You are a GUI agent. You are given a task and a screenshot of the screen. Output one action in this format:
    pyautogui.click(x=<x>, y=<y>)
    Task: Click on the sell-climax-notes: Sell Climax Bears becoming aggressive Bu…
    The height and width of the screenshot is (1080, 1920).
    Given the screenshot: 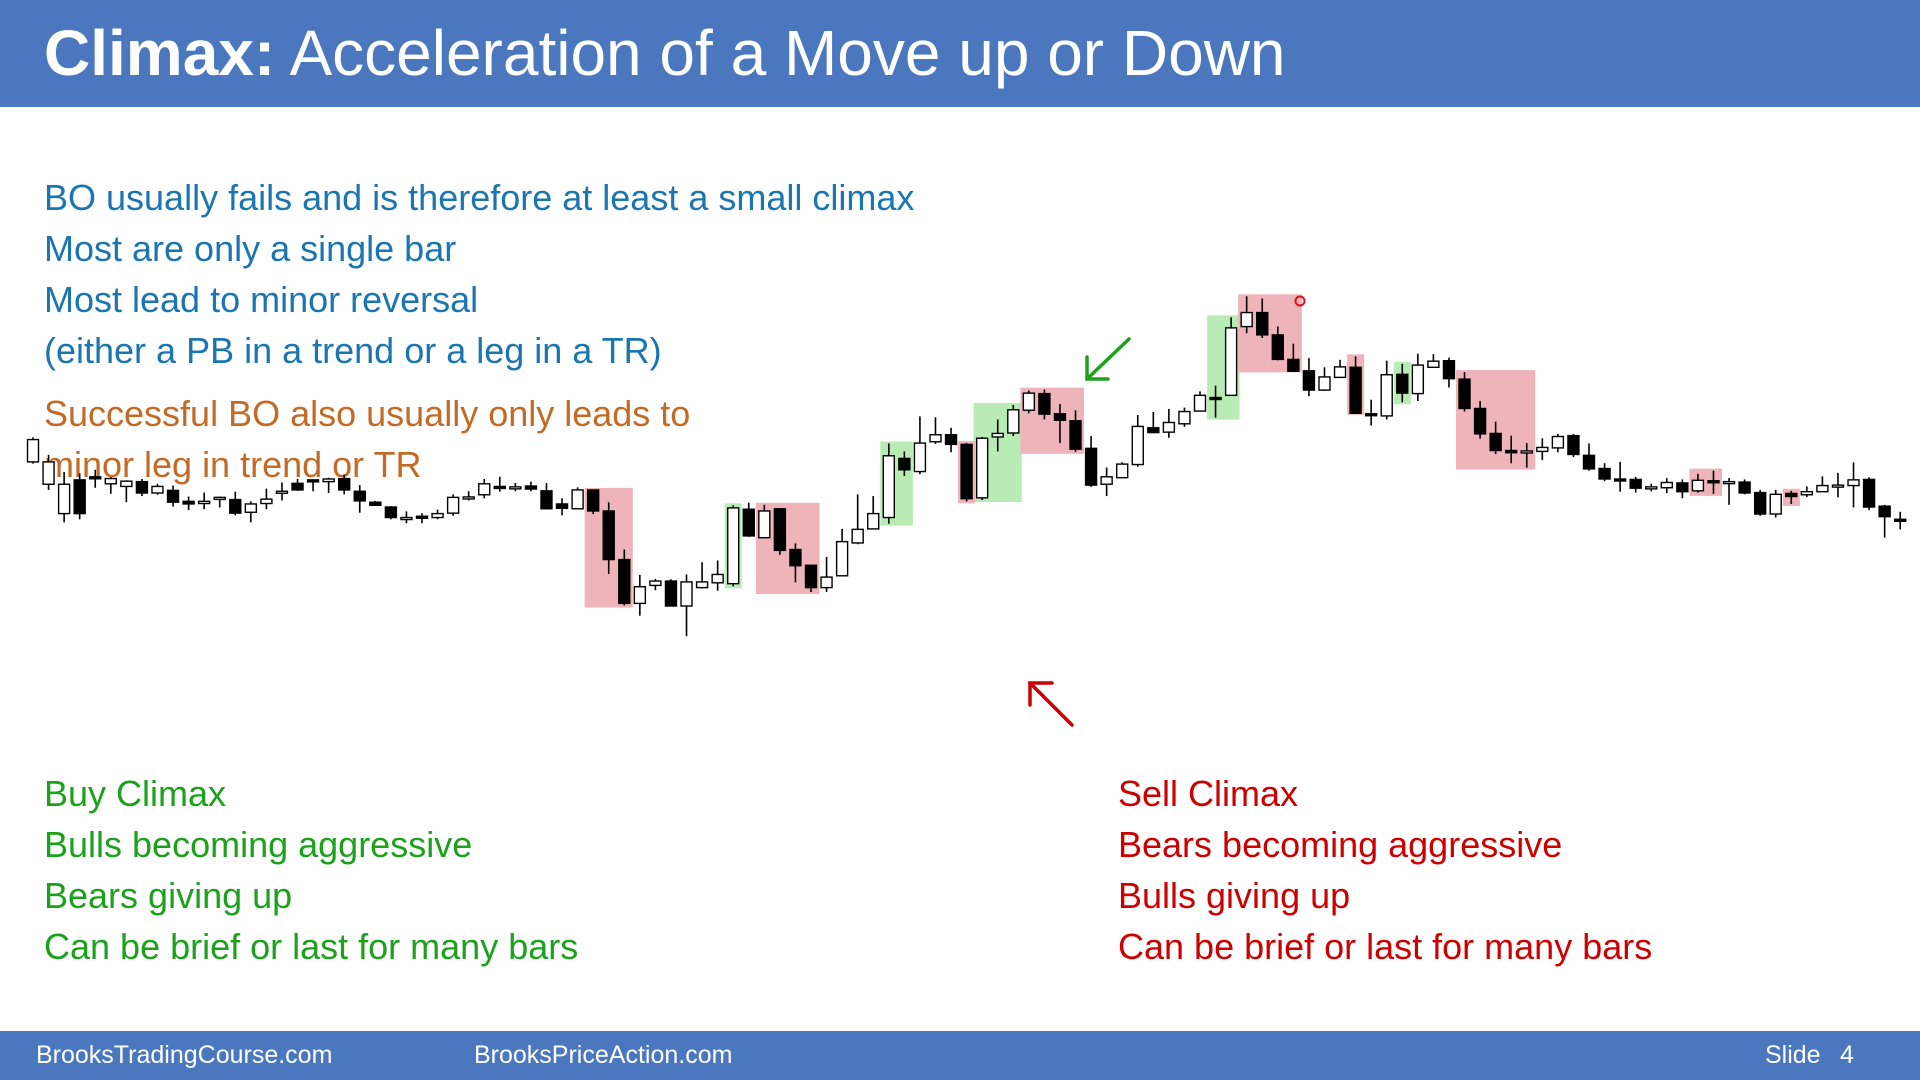 What is the action you would take?
    pyautogui.click(x=1385, y=870)
    